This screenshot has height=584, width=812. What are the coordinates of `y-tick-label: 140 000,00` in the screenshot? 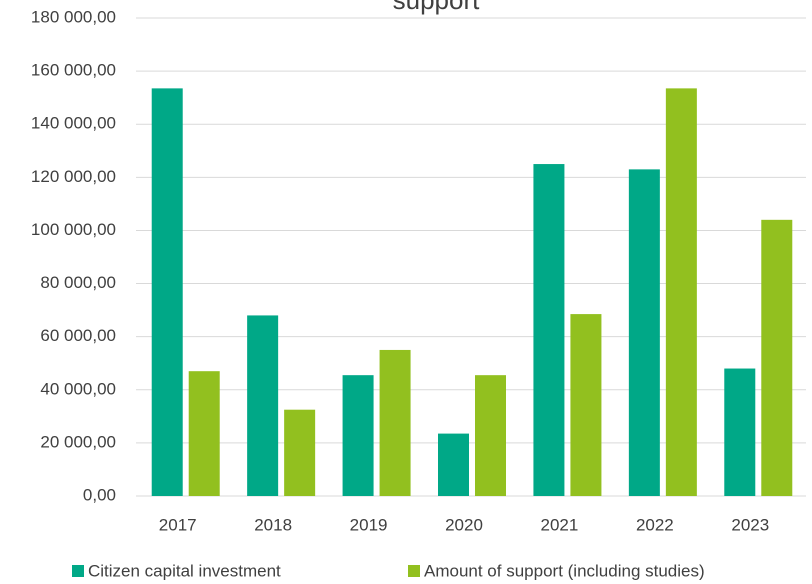 It's located at (73, 123).